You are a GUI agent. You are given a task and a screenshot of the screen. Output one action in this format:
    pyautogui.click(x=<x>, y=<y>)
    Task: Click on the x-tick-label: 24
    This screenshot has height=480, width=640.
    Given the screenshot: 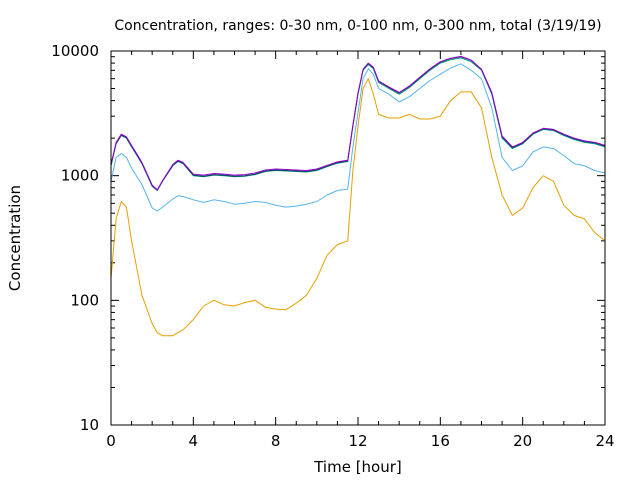 What is the action you would take?
    pyautogui.click(x=604, y=441)
    